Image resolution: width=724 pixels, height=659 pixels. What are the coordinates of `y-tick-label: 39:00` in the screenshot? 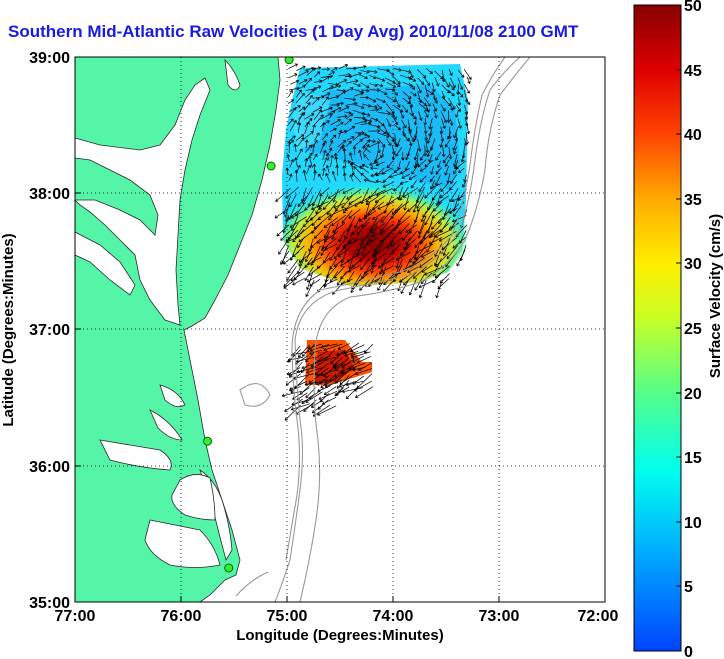 It's located at (49, 58).